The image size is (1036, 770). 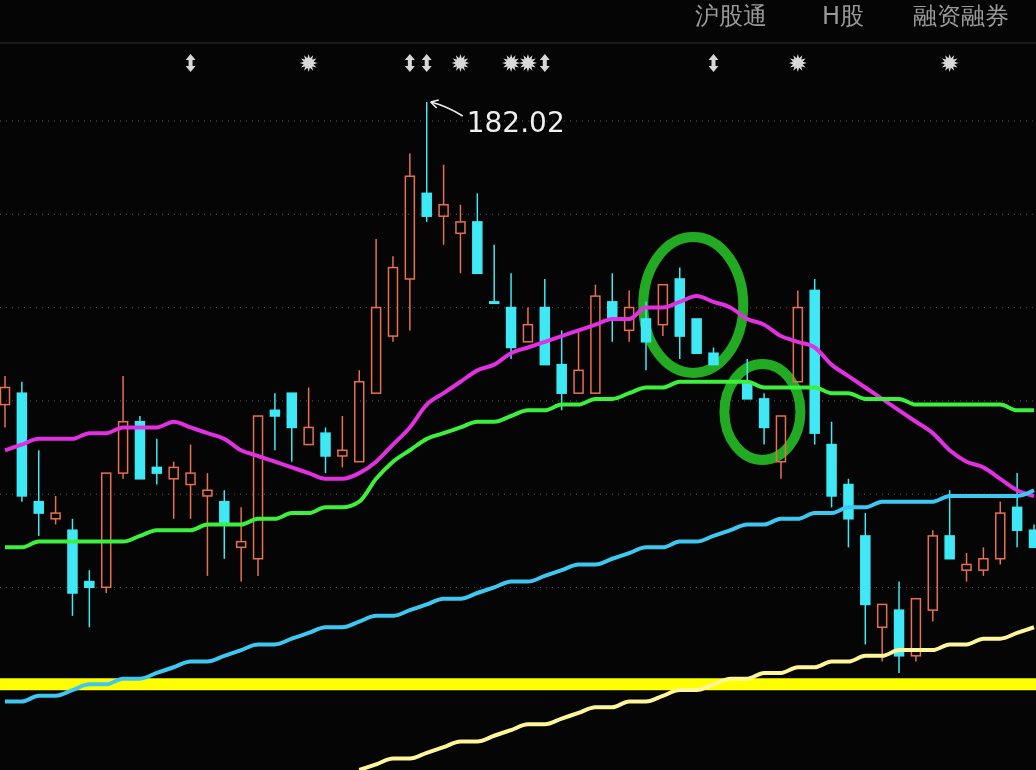 I want to click on annotation: 182.02, so click(x=515, y=122).